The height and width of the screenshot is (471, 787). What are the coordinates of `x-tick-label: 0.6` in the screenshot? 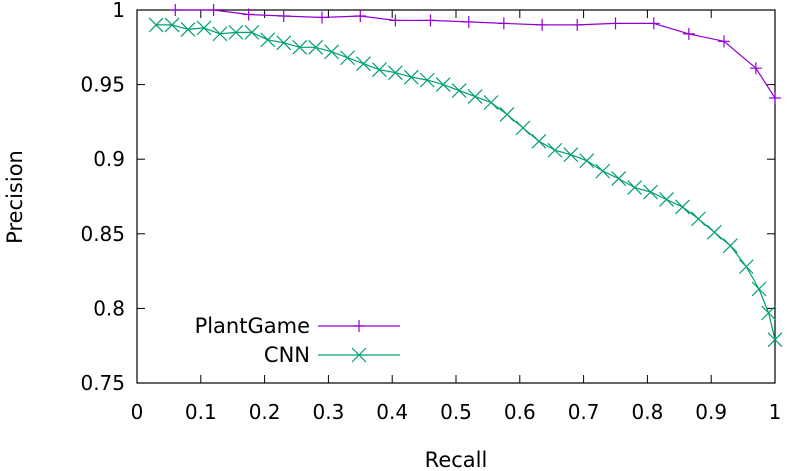 It's located at (520, 412).